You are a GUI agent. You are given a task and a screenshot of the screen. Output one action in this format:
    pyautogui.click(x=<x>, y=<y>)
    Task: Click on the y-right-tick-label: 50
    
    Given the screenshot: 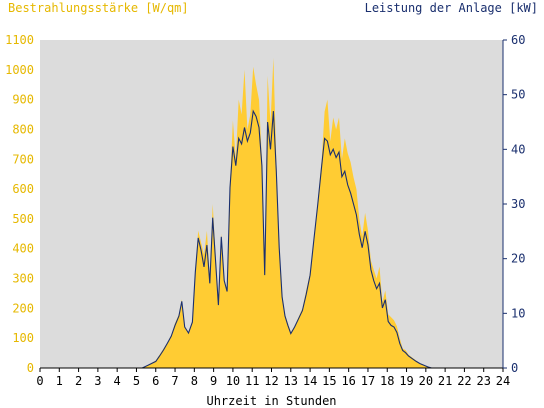 What is the action you would take?
    pyautogui.click(x=518, y=95)
    